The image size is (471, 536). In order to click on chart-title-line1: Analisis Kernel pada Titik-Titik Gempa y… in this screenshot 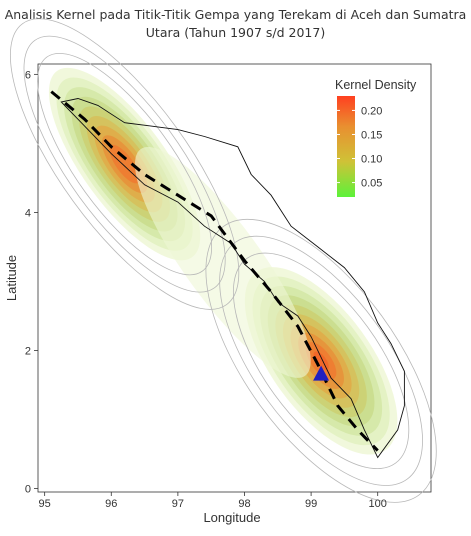, I will do `click(235, 14)`.